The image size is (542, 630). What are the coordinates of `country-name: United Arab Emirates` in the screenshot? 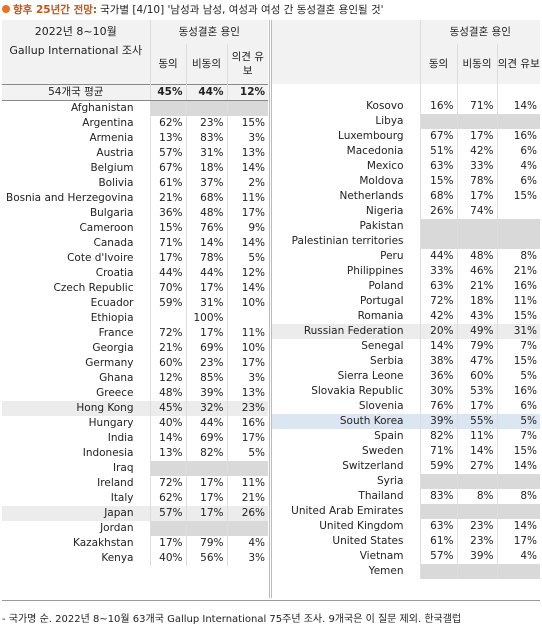 It's located at (347, 511).